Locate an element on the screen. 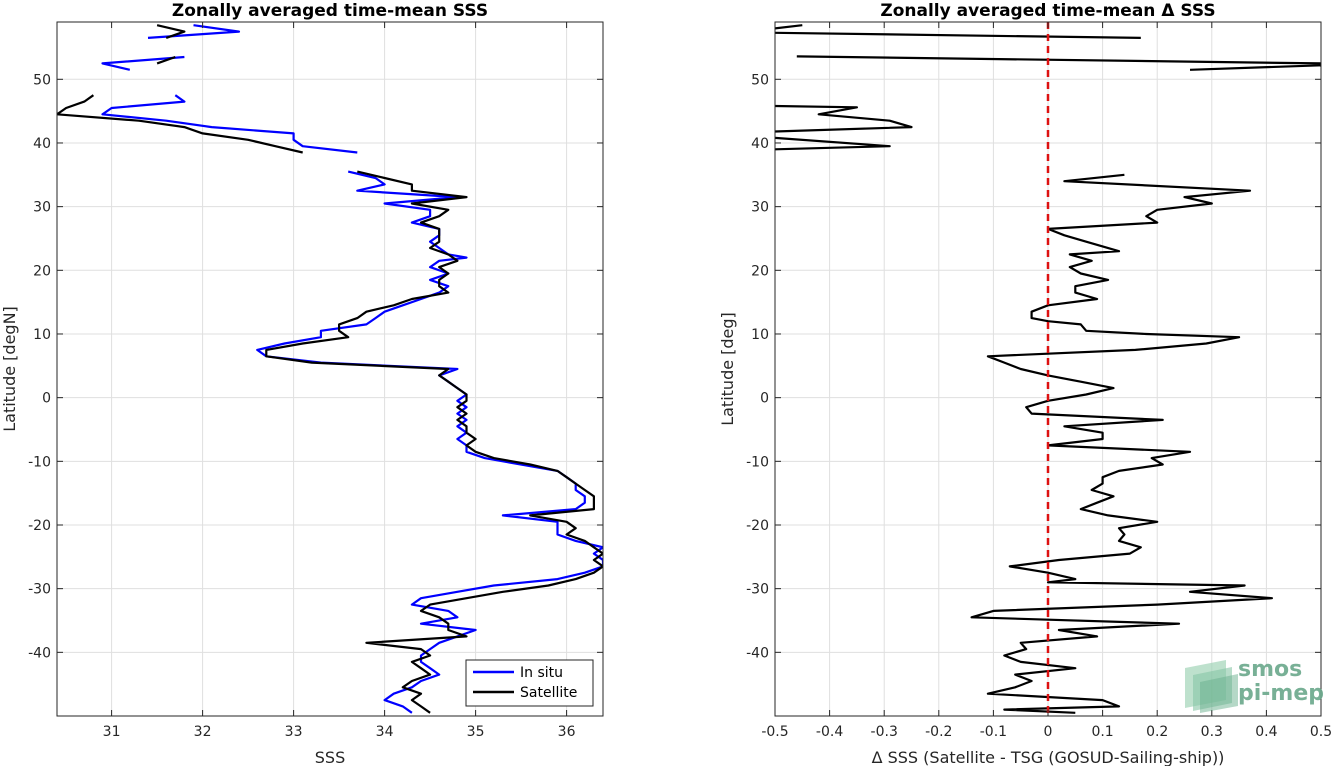  legend-insitu-label: In situ is located at coordinates (541, 673).